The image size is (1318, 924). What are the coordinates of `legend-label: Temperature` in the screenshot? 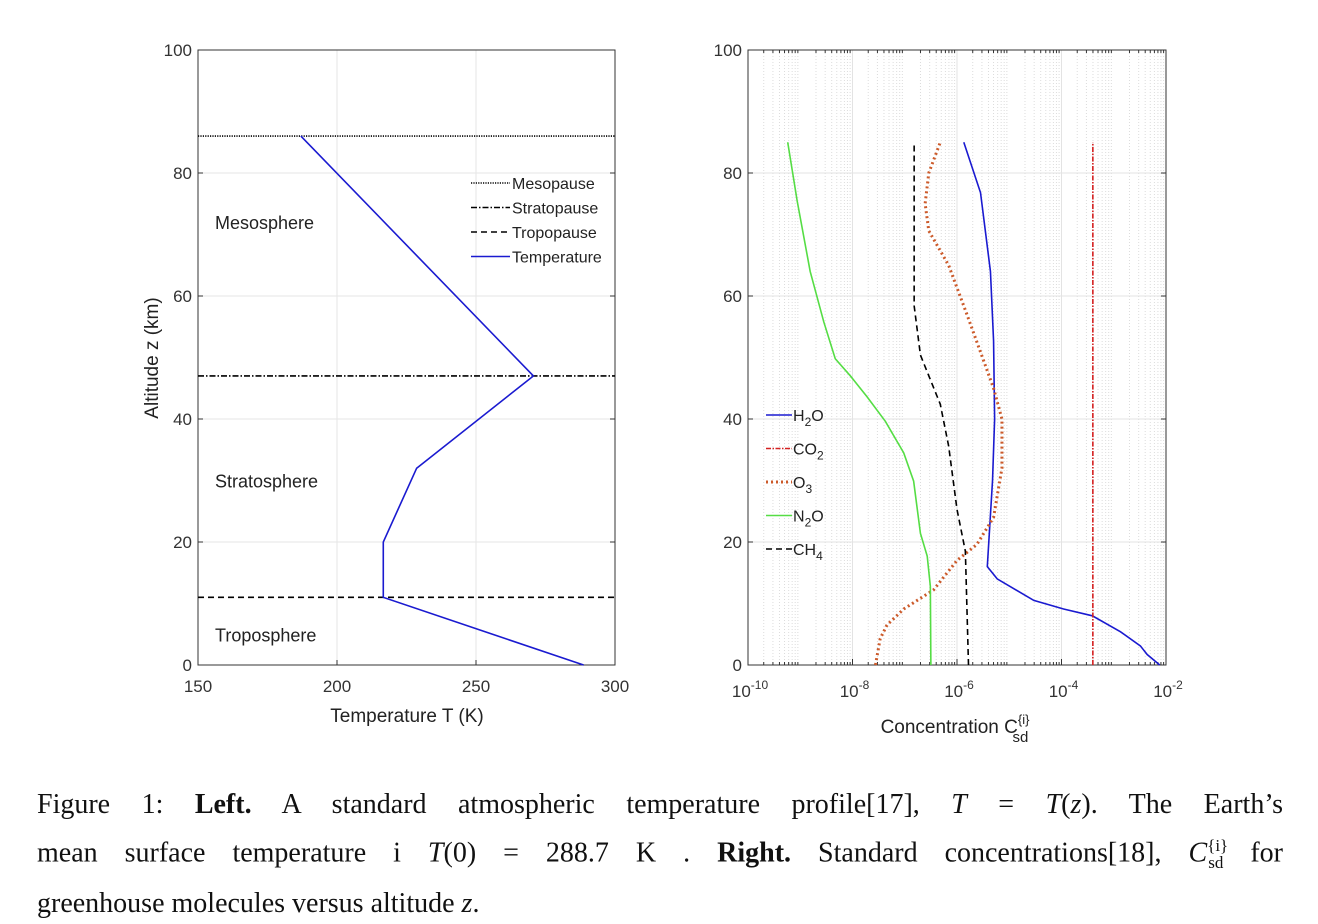 It's located at (557, 258).